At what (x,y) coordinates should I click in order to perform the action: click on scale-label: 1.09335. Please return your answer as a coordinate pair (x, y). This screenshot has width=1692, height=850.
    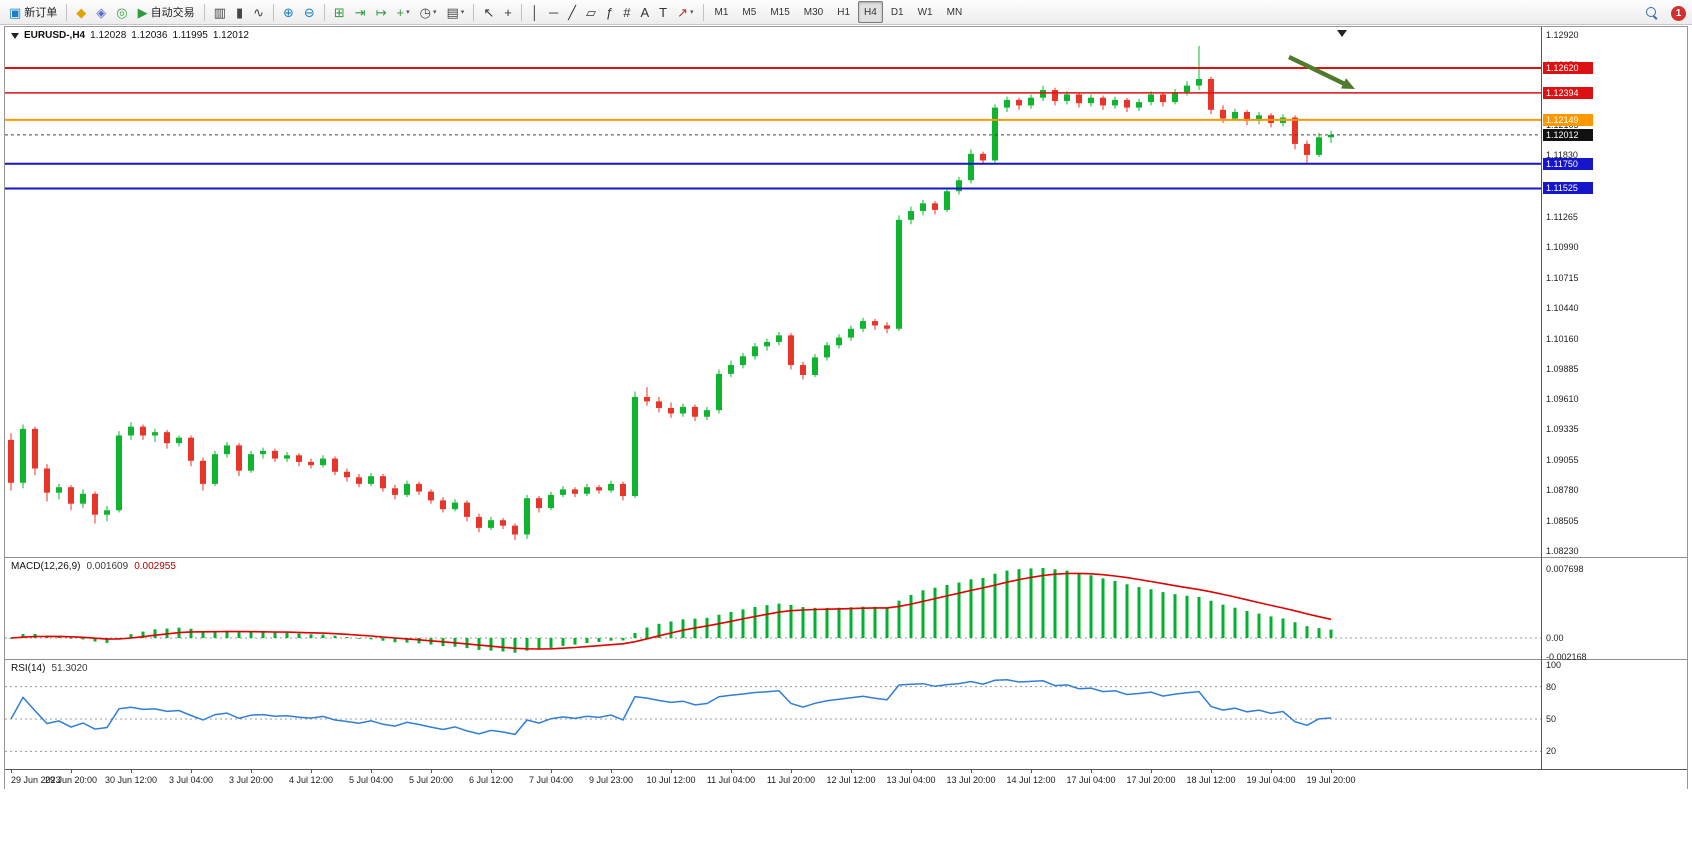
    Looking at the image, I should click on (1562, 429).